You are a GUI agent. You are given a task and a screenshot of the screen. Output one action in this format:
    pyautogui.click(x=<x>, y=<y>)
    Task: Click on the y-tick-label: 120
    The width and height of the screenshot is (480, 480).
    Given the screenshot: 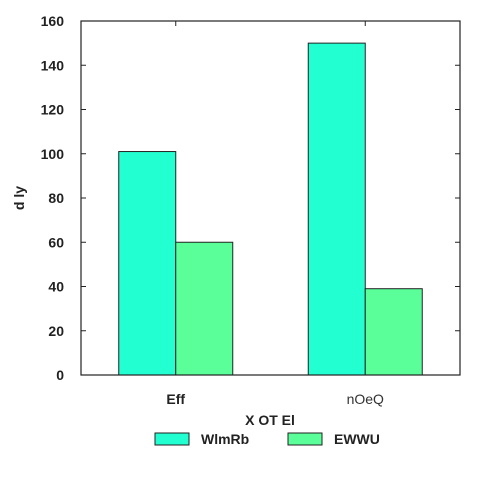 What is the action you would take?
    pyautogui.click(x=53, y=110)
    